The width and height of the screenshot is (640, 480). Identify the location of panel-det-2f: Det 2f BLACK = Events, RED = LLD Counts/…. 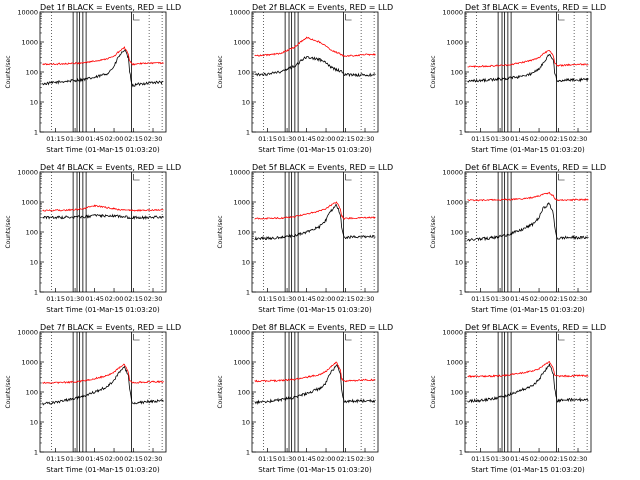
(305, 78).